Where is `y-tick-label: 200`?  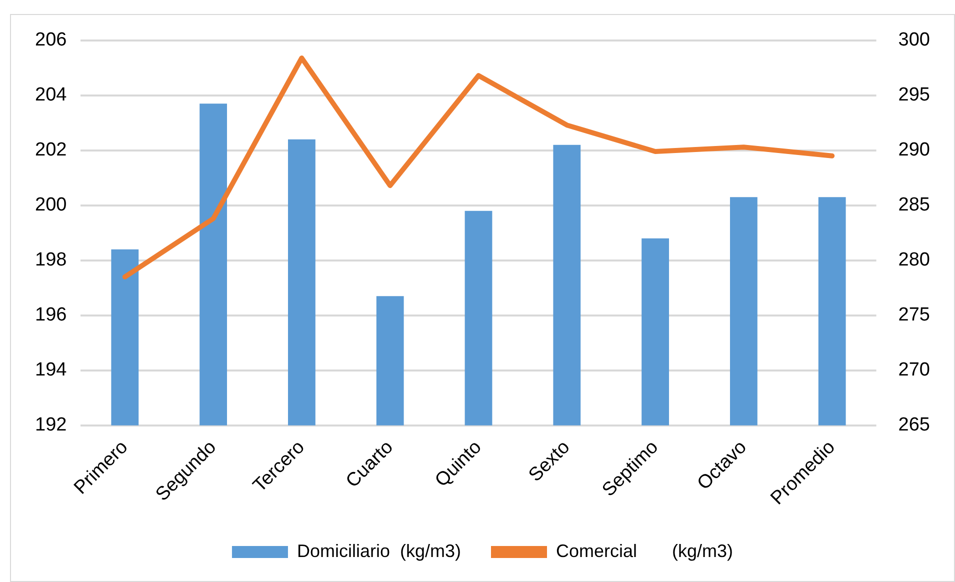
y-tick-label: 200 is located at coordinates (51, 205).